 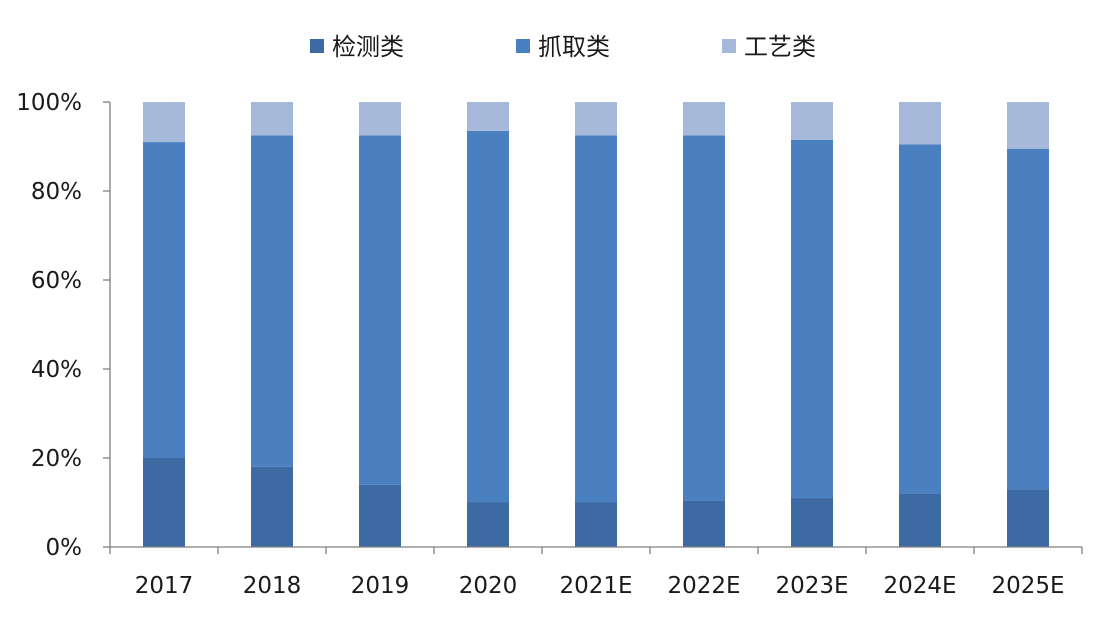 I want to click on y-axis-ticks: 0% 20% 40% 60% 80% 100%, so click(x=63, y=325).